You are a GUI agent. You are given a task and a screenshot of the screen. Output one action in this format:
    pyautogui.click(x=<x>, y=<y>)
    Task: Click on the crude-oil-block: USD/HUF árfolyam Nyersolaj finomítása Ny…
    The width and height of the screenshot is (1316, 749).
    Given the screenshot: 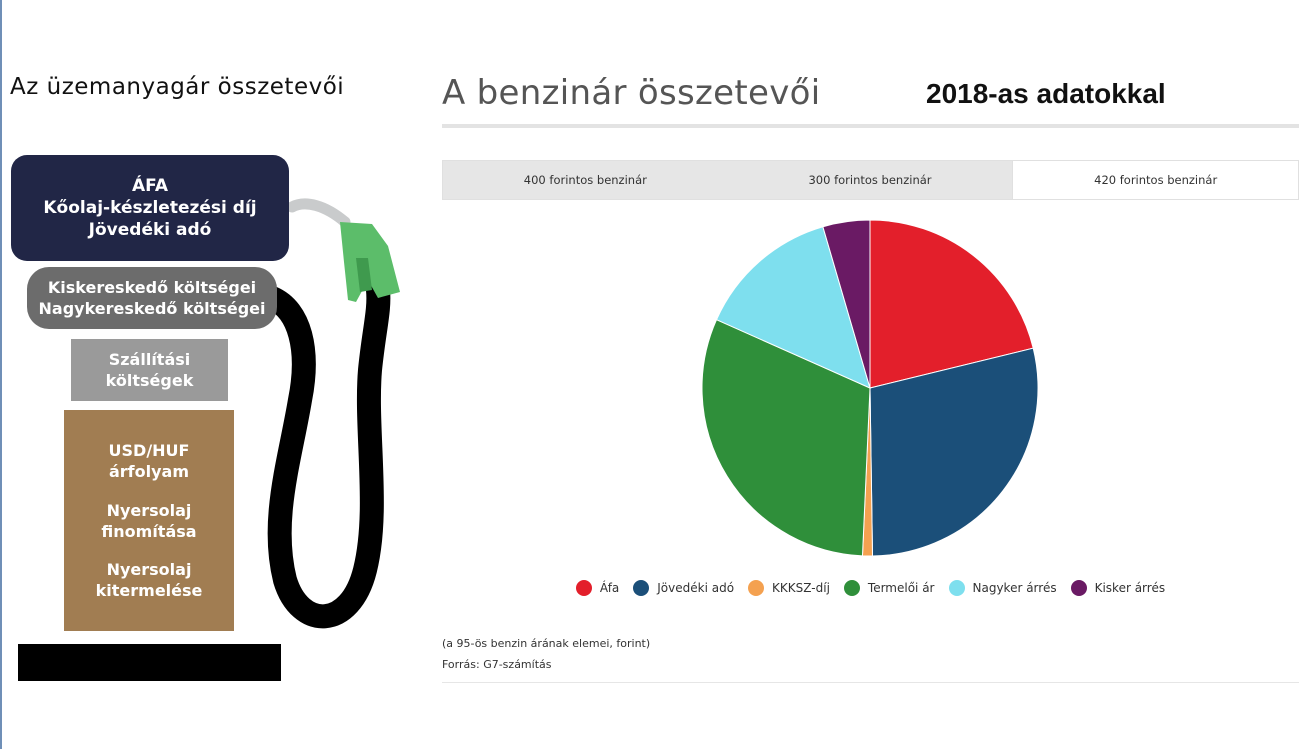 What is the action you would take?
    pyautogui.click(x=149, y=520)
    